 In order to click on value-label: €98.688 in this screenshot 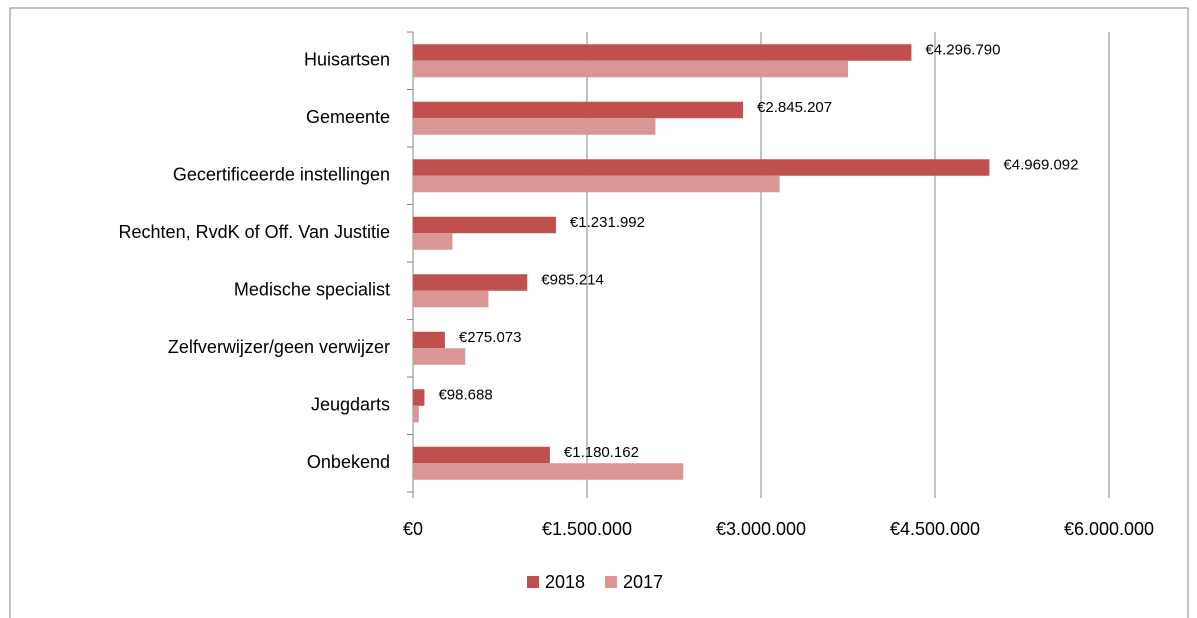, I will do `click(465, 394)`.